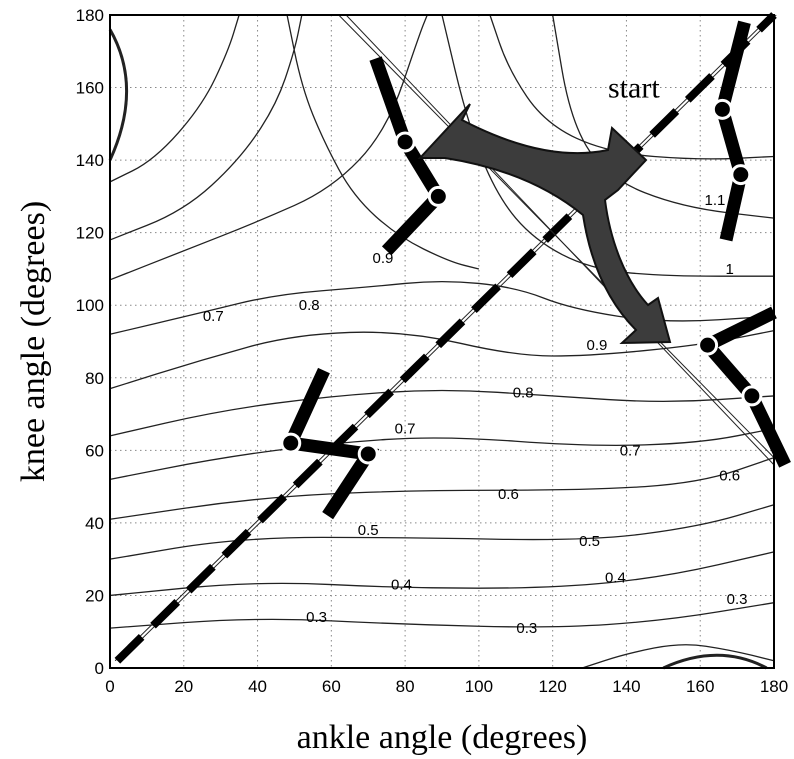  What do you see at coordinates (94, 523) in the screenshot?
I see `y-tick-label: 40` at bounding box center [94, 523].